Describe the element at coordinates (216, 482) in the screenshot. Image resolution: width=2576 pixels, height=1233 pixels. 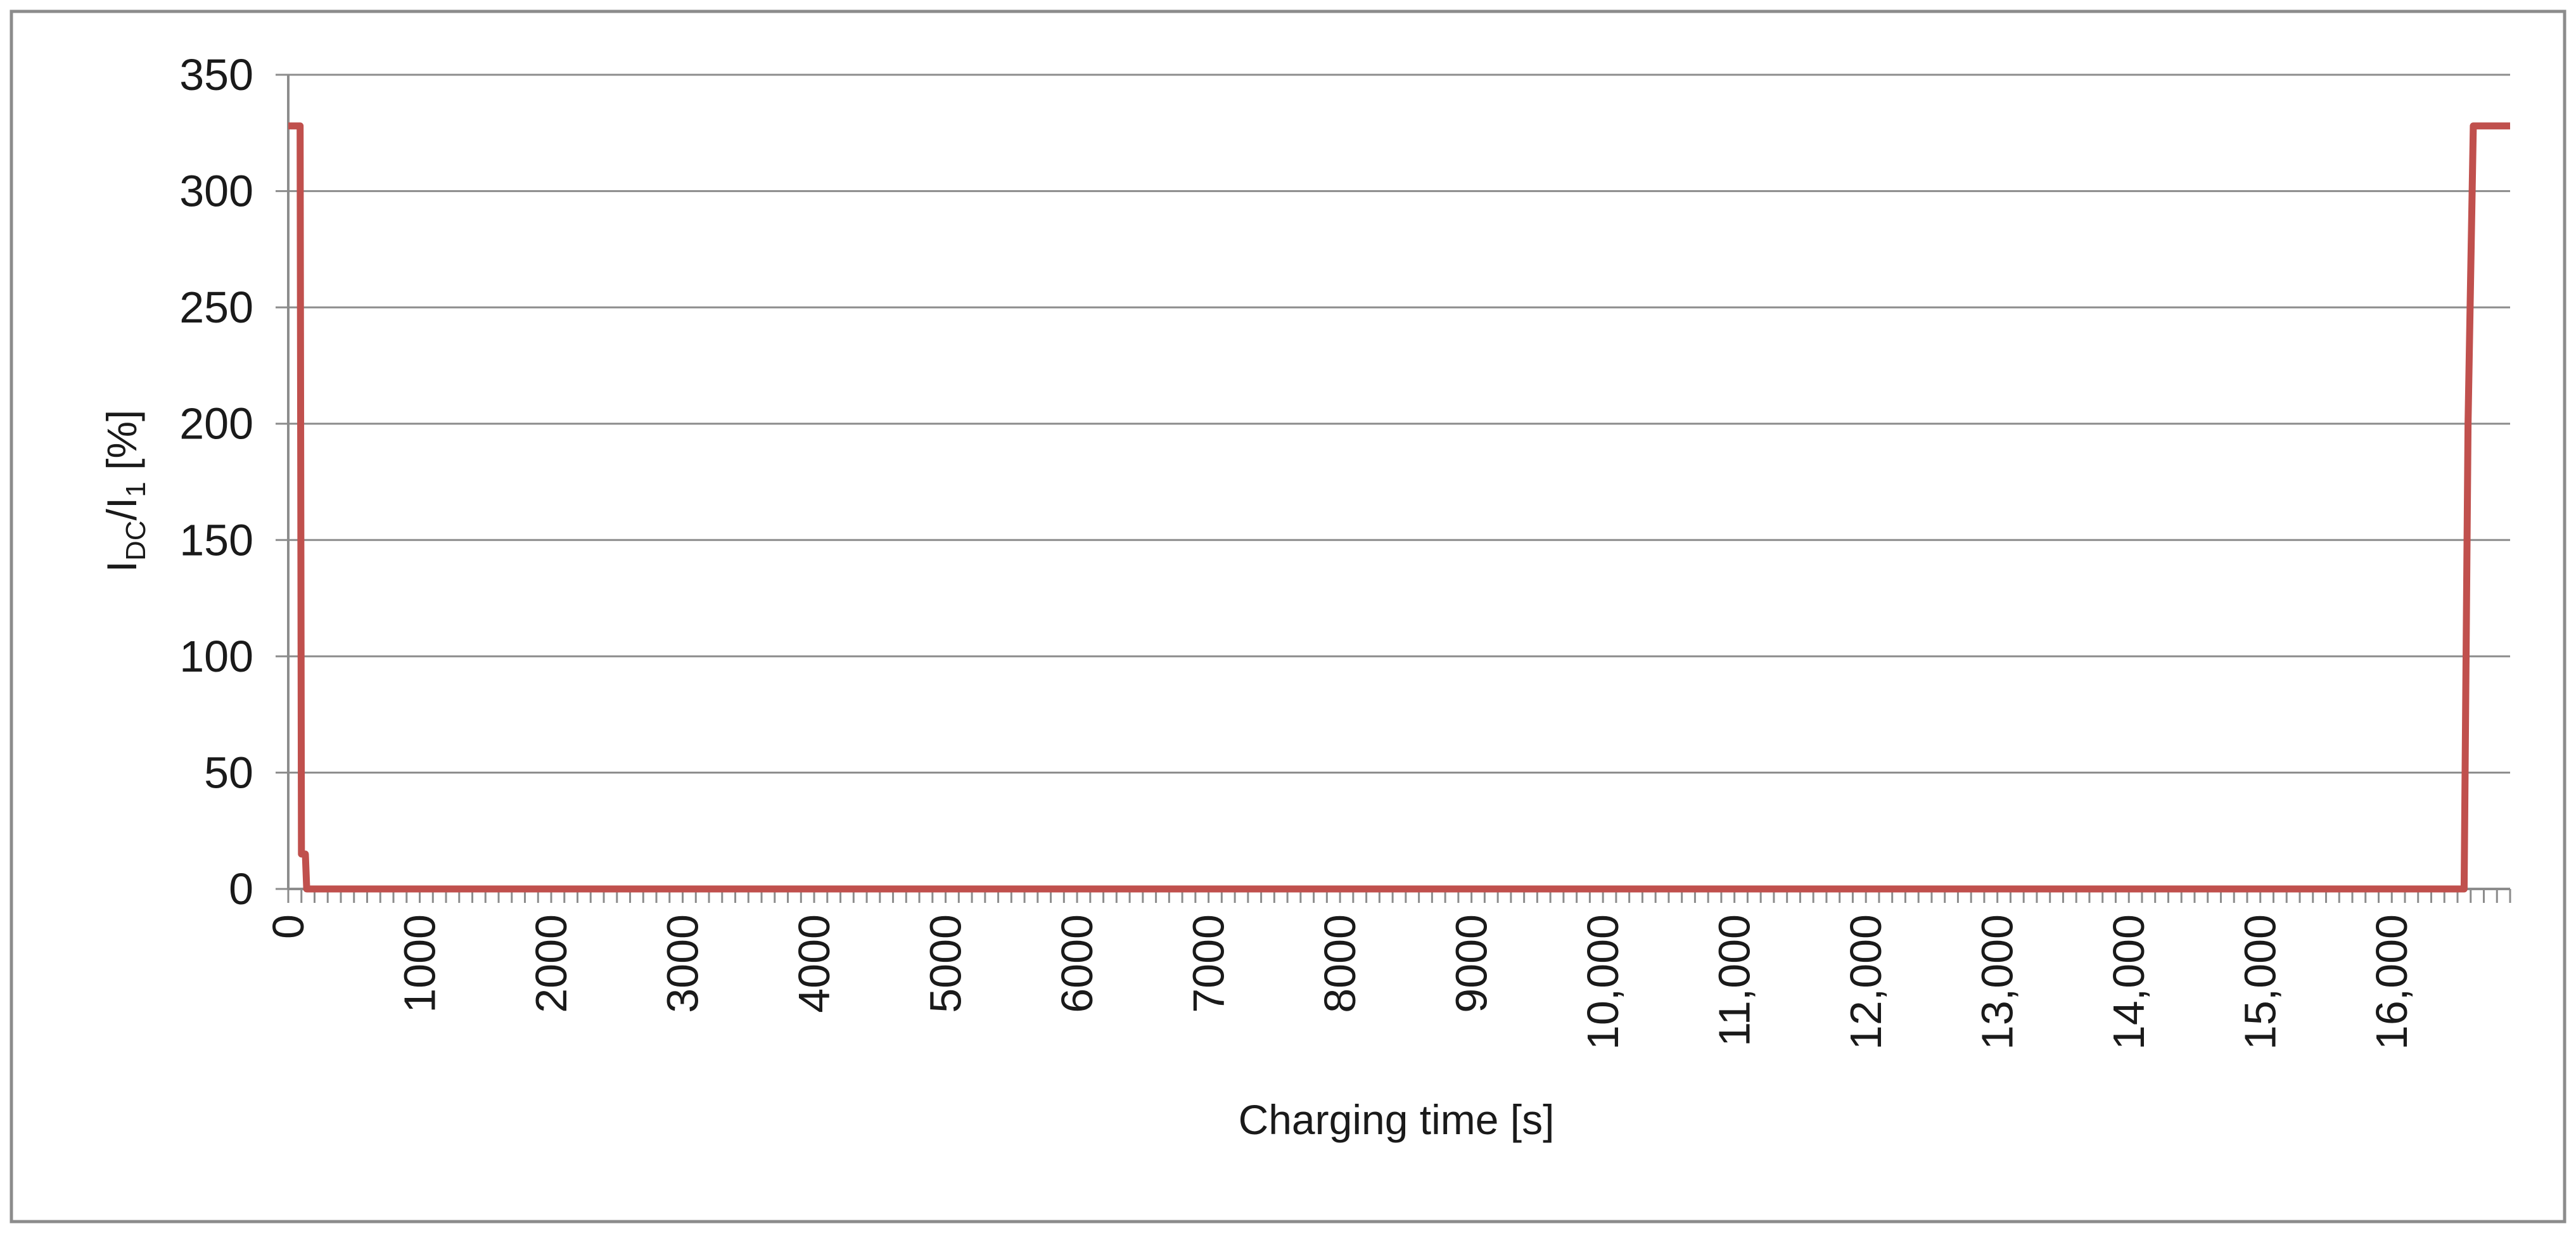
I see `y-tick-labels: 0 50 100 150 200 250 300 350` at that location.